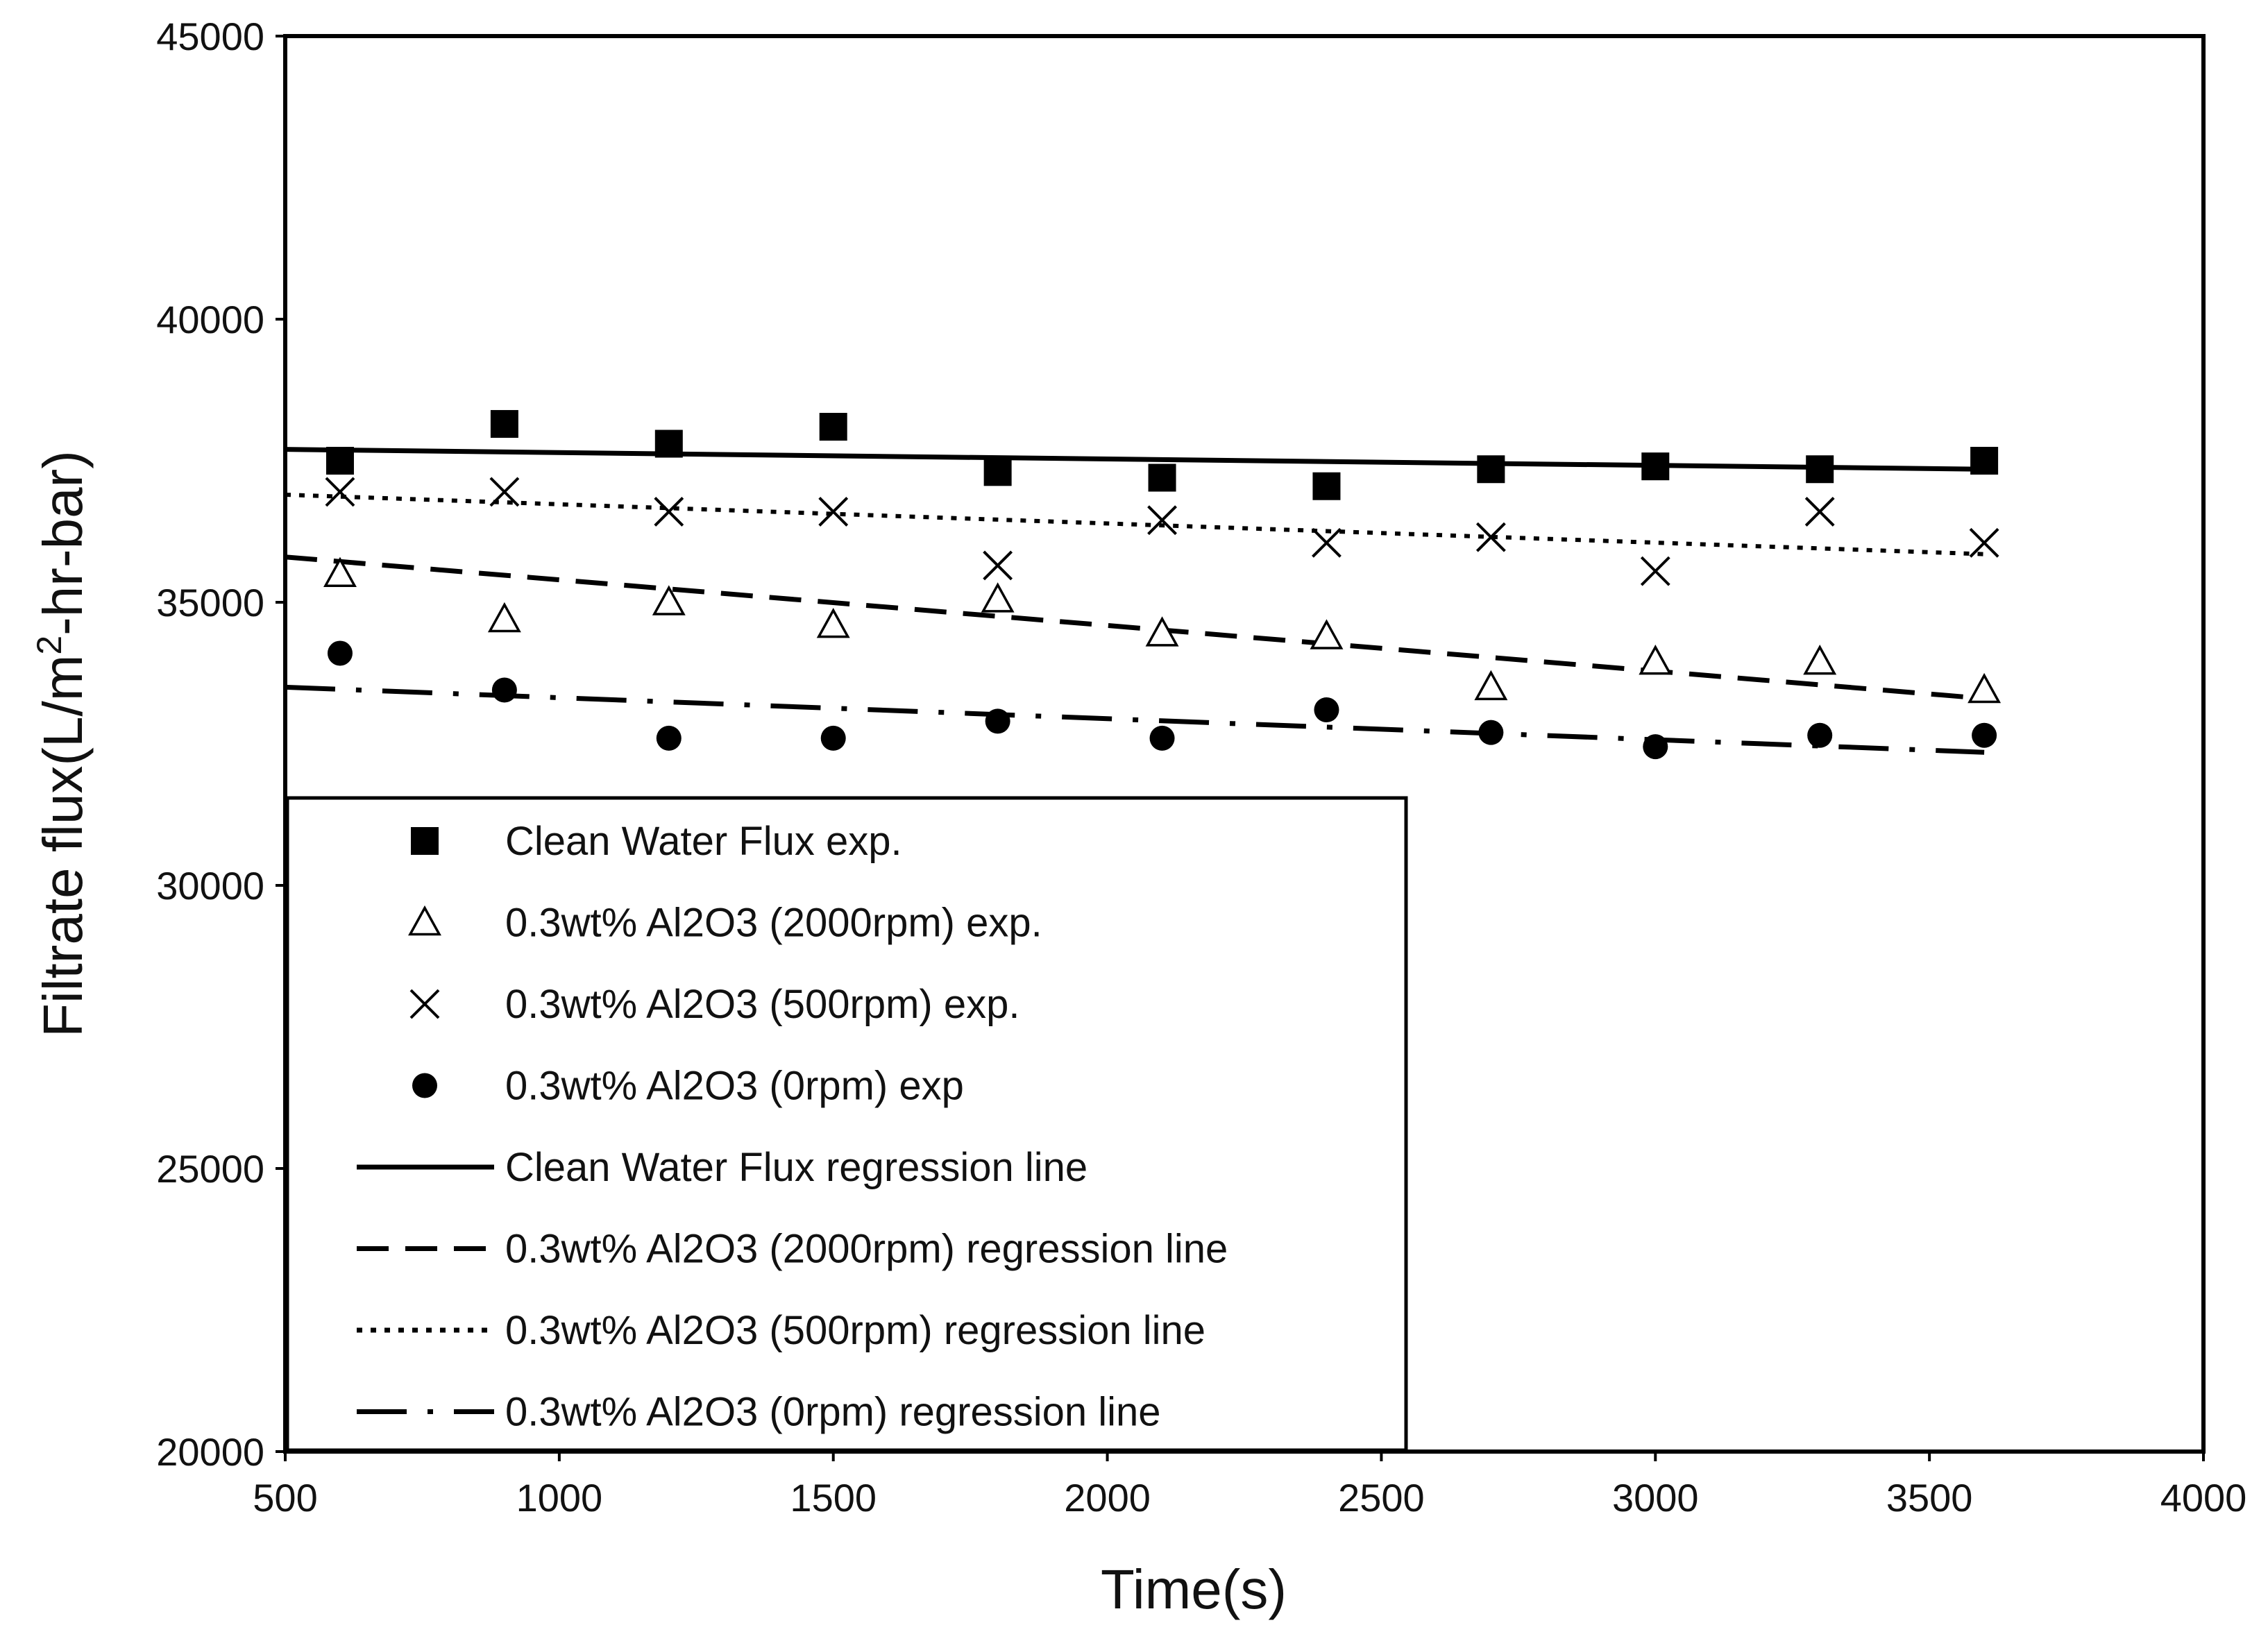  Describe the element at coordinates (1135, 720) in the screenshot. I see `0-3wt-al2o3-0rpm-regression-line` at that location.